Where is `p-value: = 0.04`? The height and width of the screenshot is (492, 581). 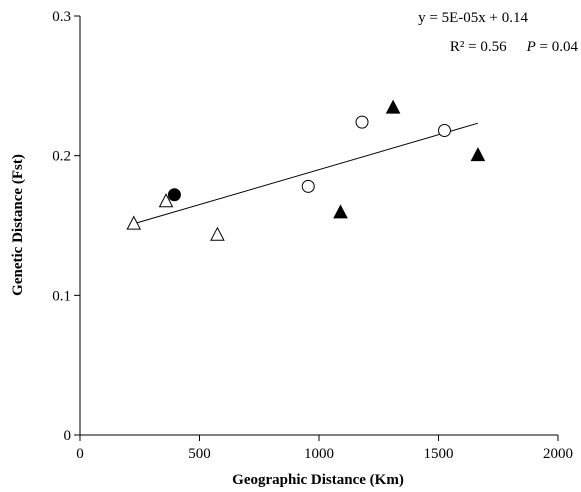
p-value: = 0.04 is located at coordinates (557, 47).